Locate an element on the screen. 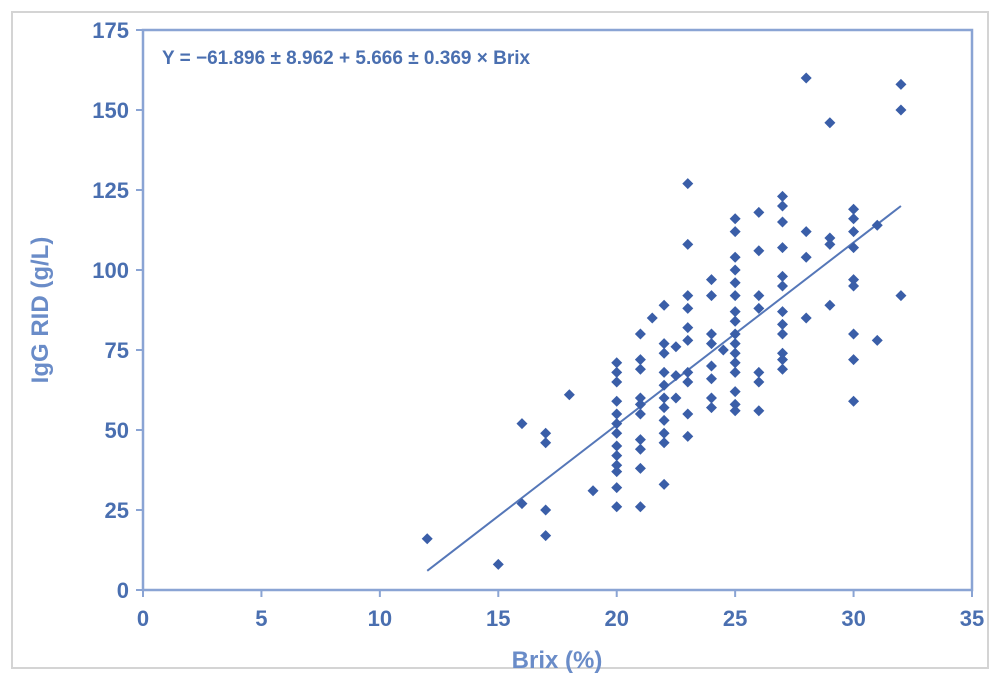 The image size is (995, 675). y-tick-label: 0 is located at coordinates (123, 590).